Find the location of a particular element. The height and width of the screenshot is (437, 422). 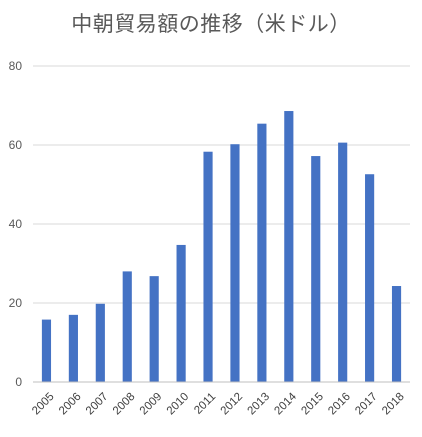

bar-2008 is located at coordinates (127, 326).